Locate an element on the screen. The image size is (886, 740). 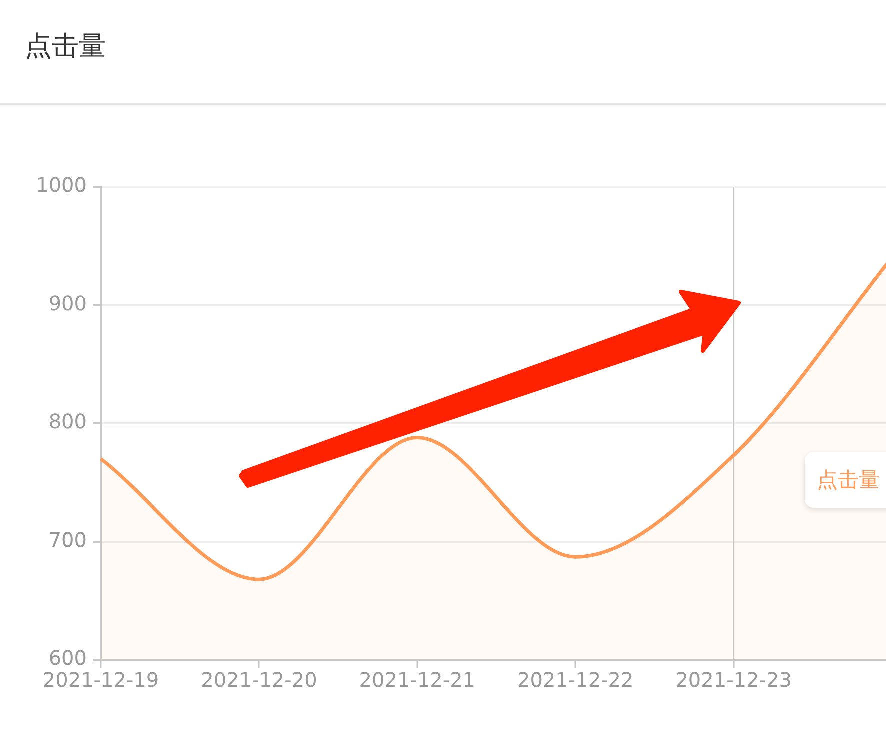
chart-title: 点击量 is located at coordinates (65, 47).